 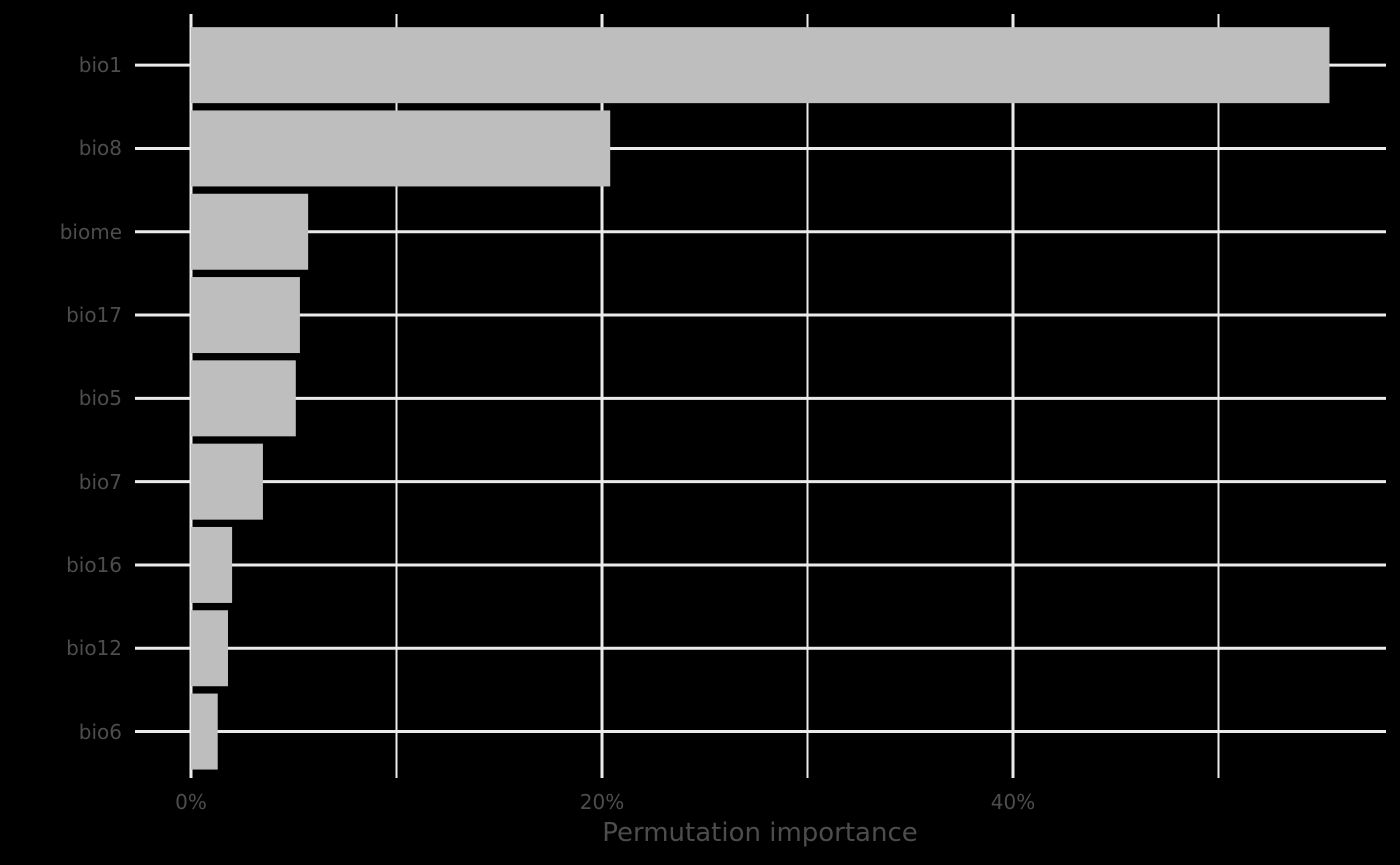 What do you see at coordinates (204, 731) in the screenshot?
I see `bar-bio6` at bounding box center [204, 731].